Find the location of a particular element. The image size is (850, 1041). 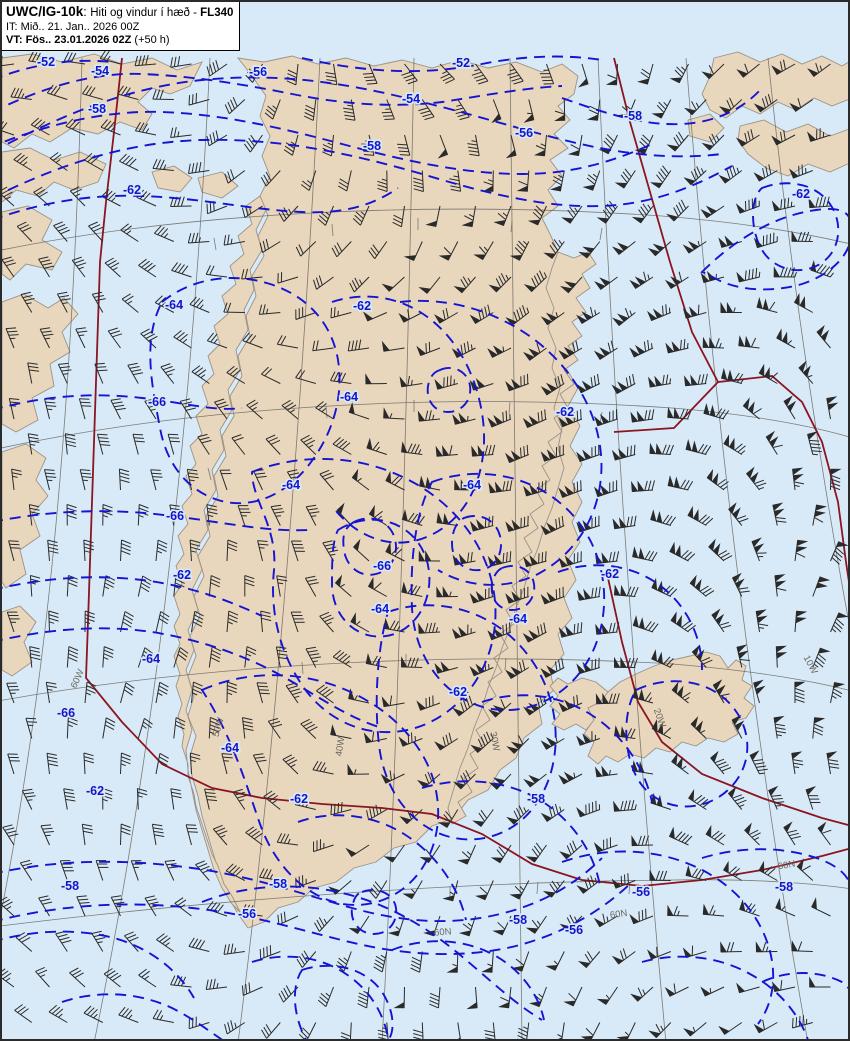

land-greenland-east-fjords is located at coordinates (522, 538).